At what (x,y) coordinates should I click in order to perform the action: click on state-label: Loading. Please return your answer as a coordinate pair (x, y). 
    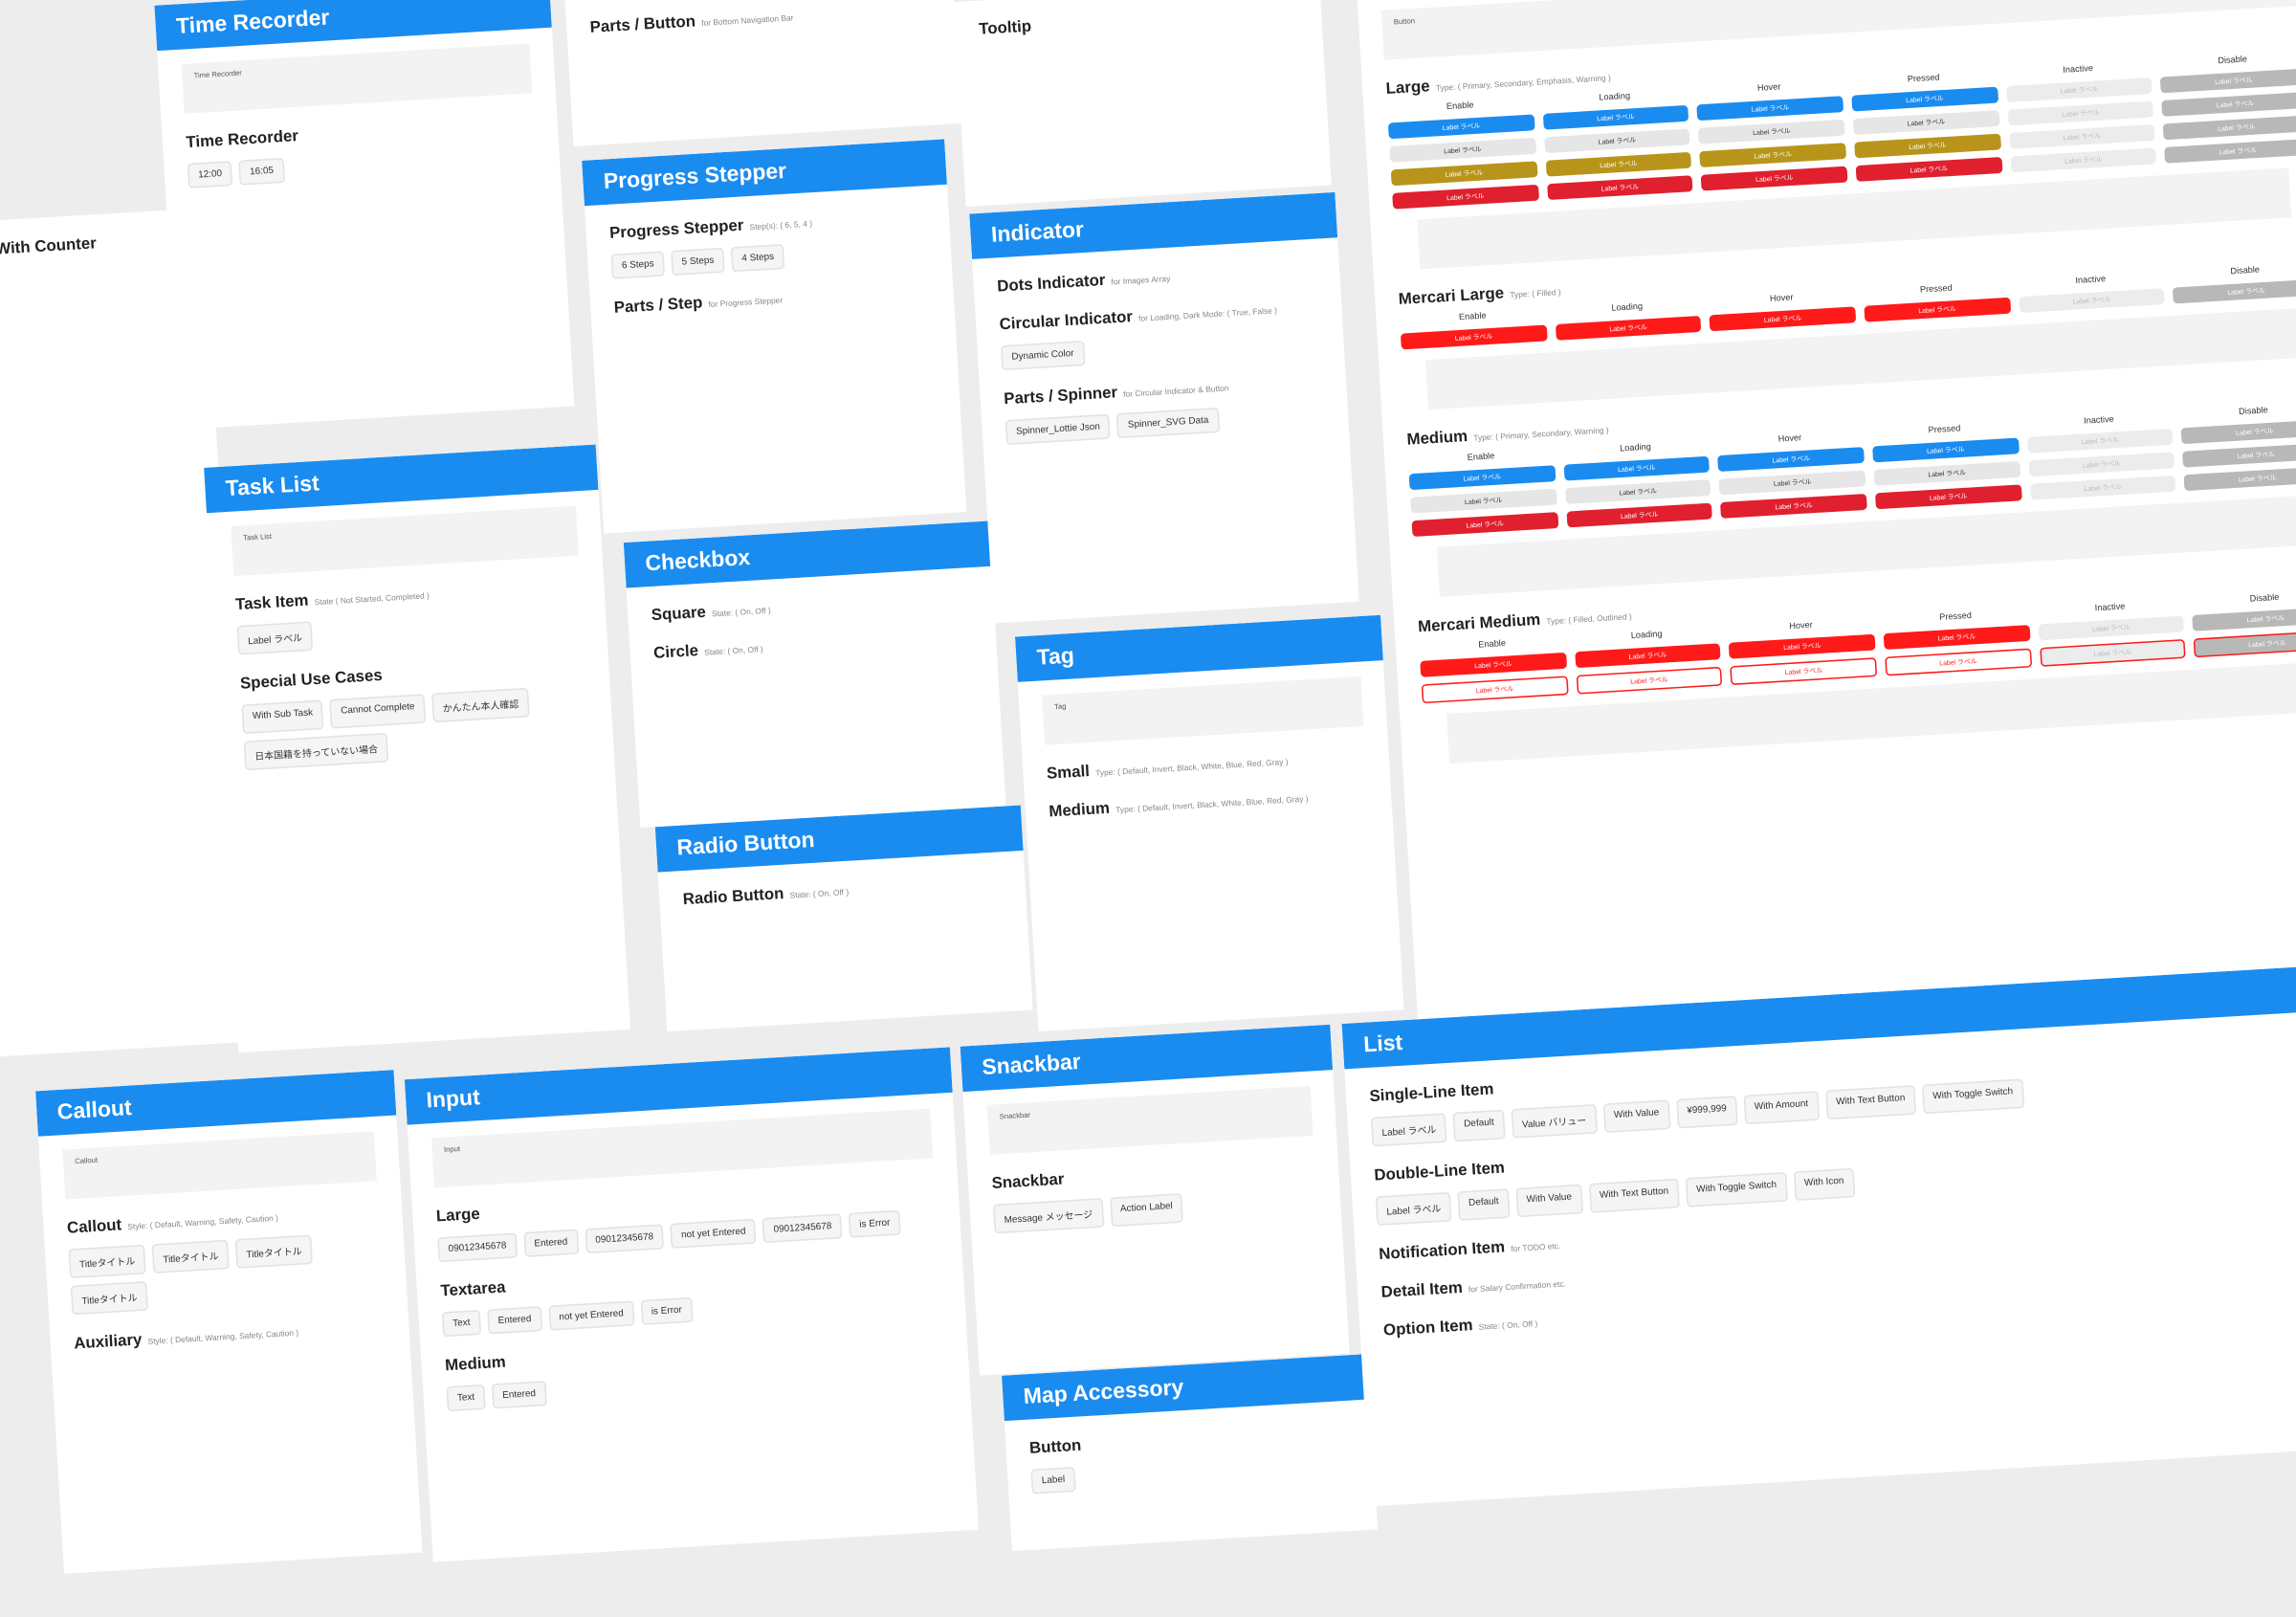
    Looking at the image, I should click on (1647, 636).